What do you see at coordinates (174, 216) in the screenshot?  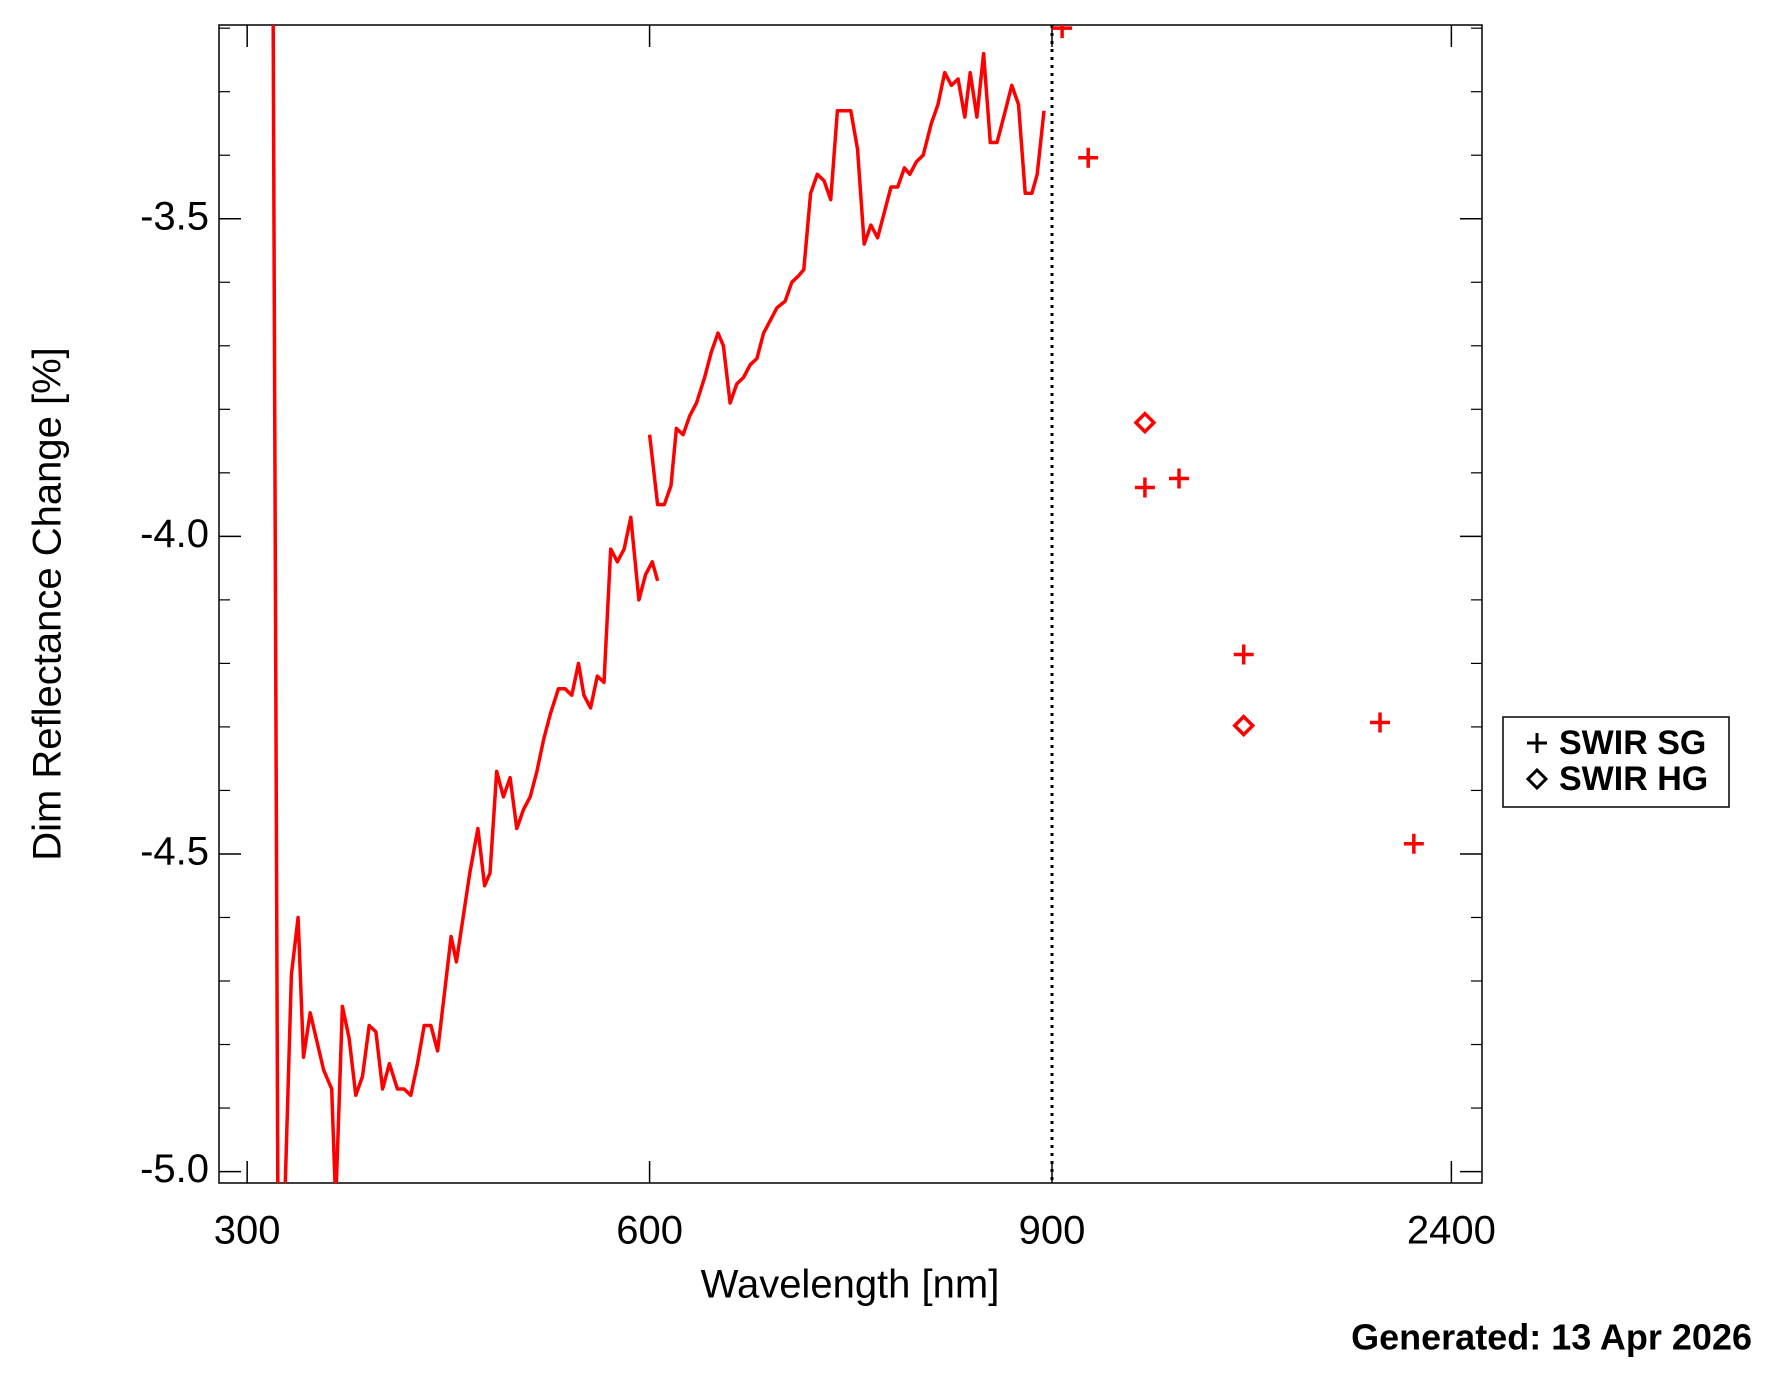 I see `y-tick-label: -3.5` at bounding box center [174, 216].